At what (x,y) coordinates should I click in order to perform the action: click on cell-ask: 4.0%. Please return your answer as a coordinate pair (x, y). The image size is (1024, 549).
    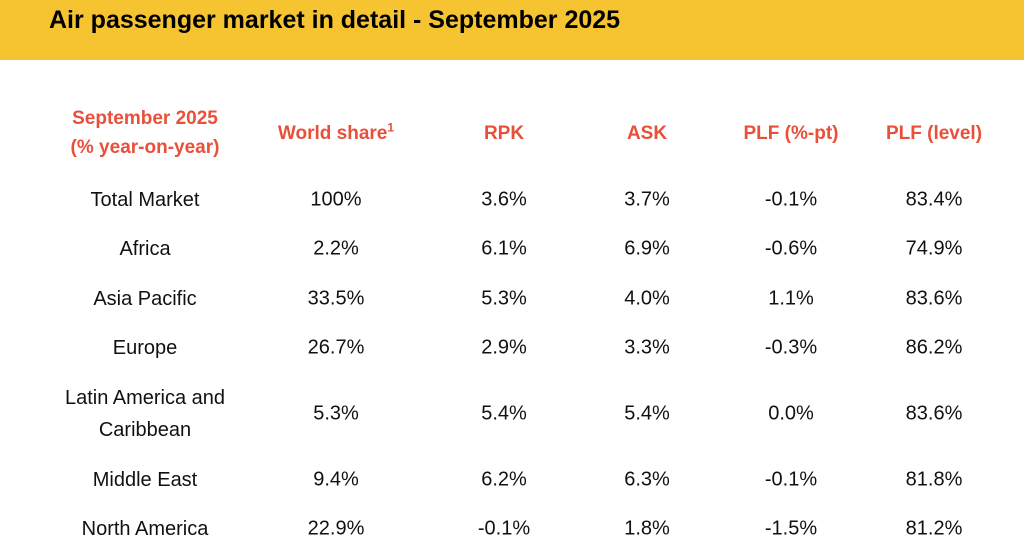
    Looking at the image, I should click on (647, 298).